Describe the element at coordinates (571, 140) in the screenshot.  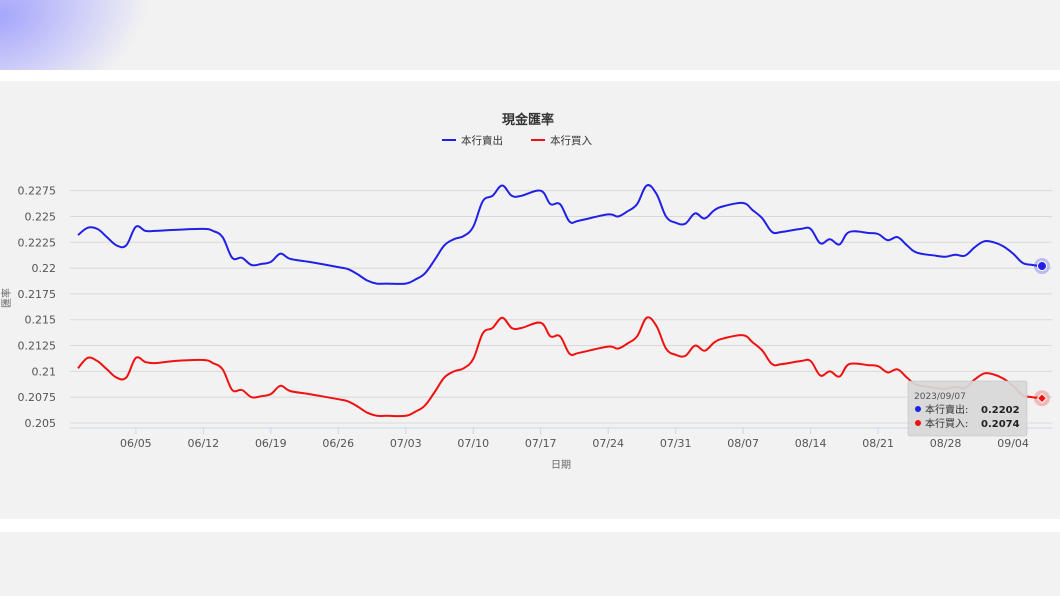
I see `legend-label-buy: 本行買入` at that location.